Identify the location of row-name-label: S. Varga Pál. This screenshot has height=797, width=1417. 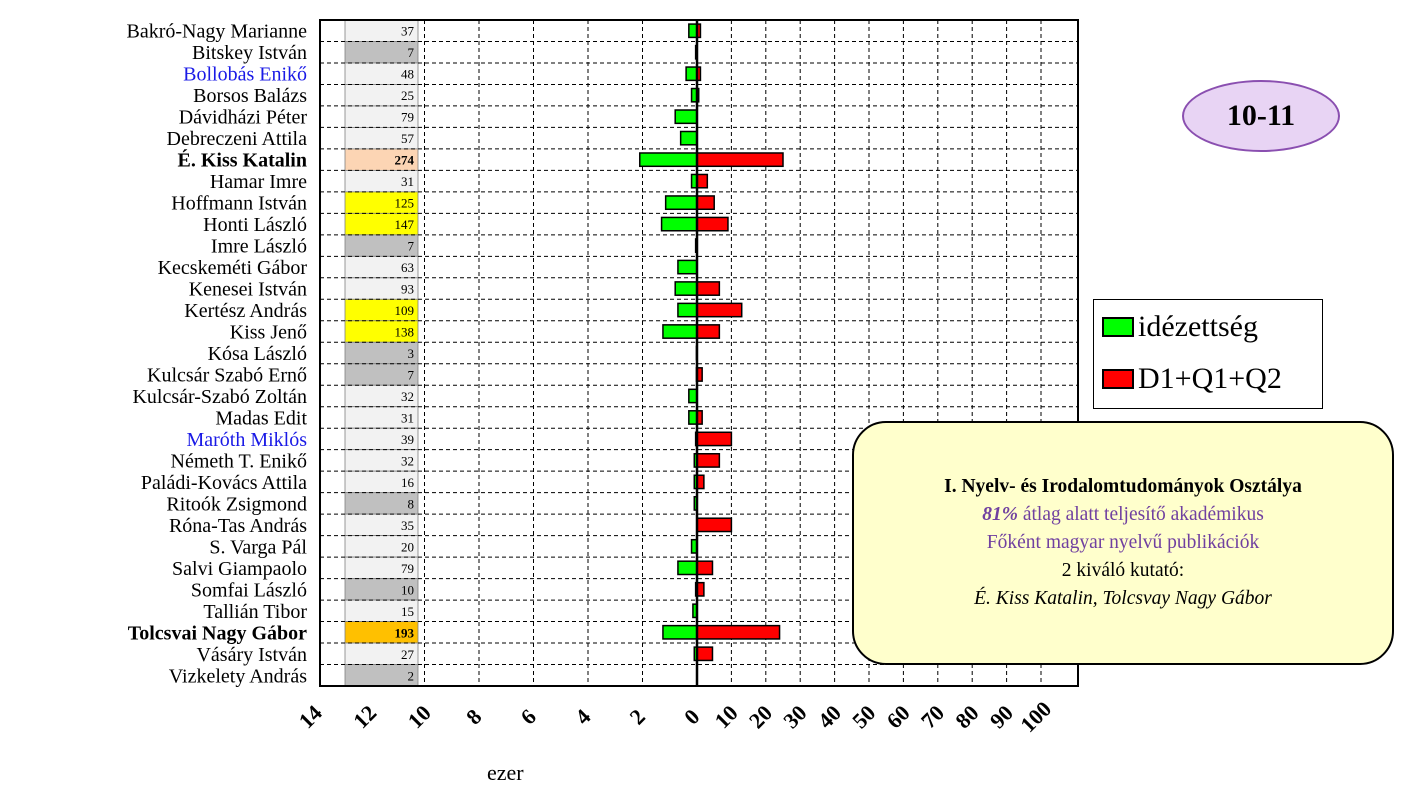
(258, 547).